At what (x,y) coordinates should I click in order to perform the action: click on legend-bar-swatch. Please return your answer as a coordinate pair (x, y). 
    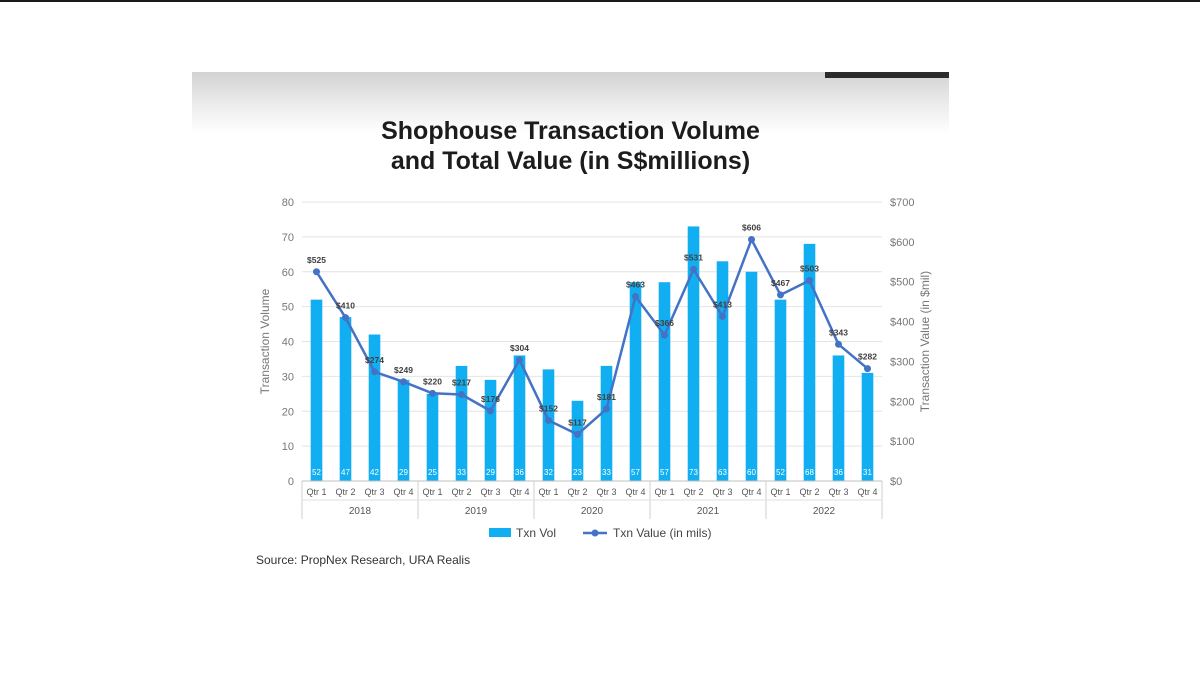
    Looking at the image, I should click on (500, 532).